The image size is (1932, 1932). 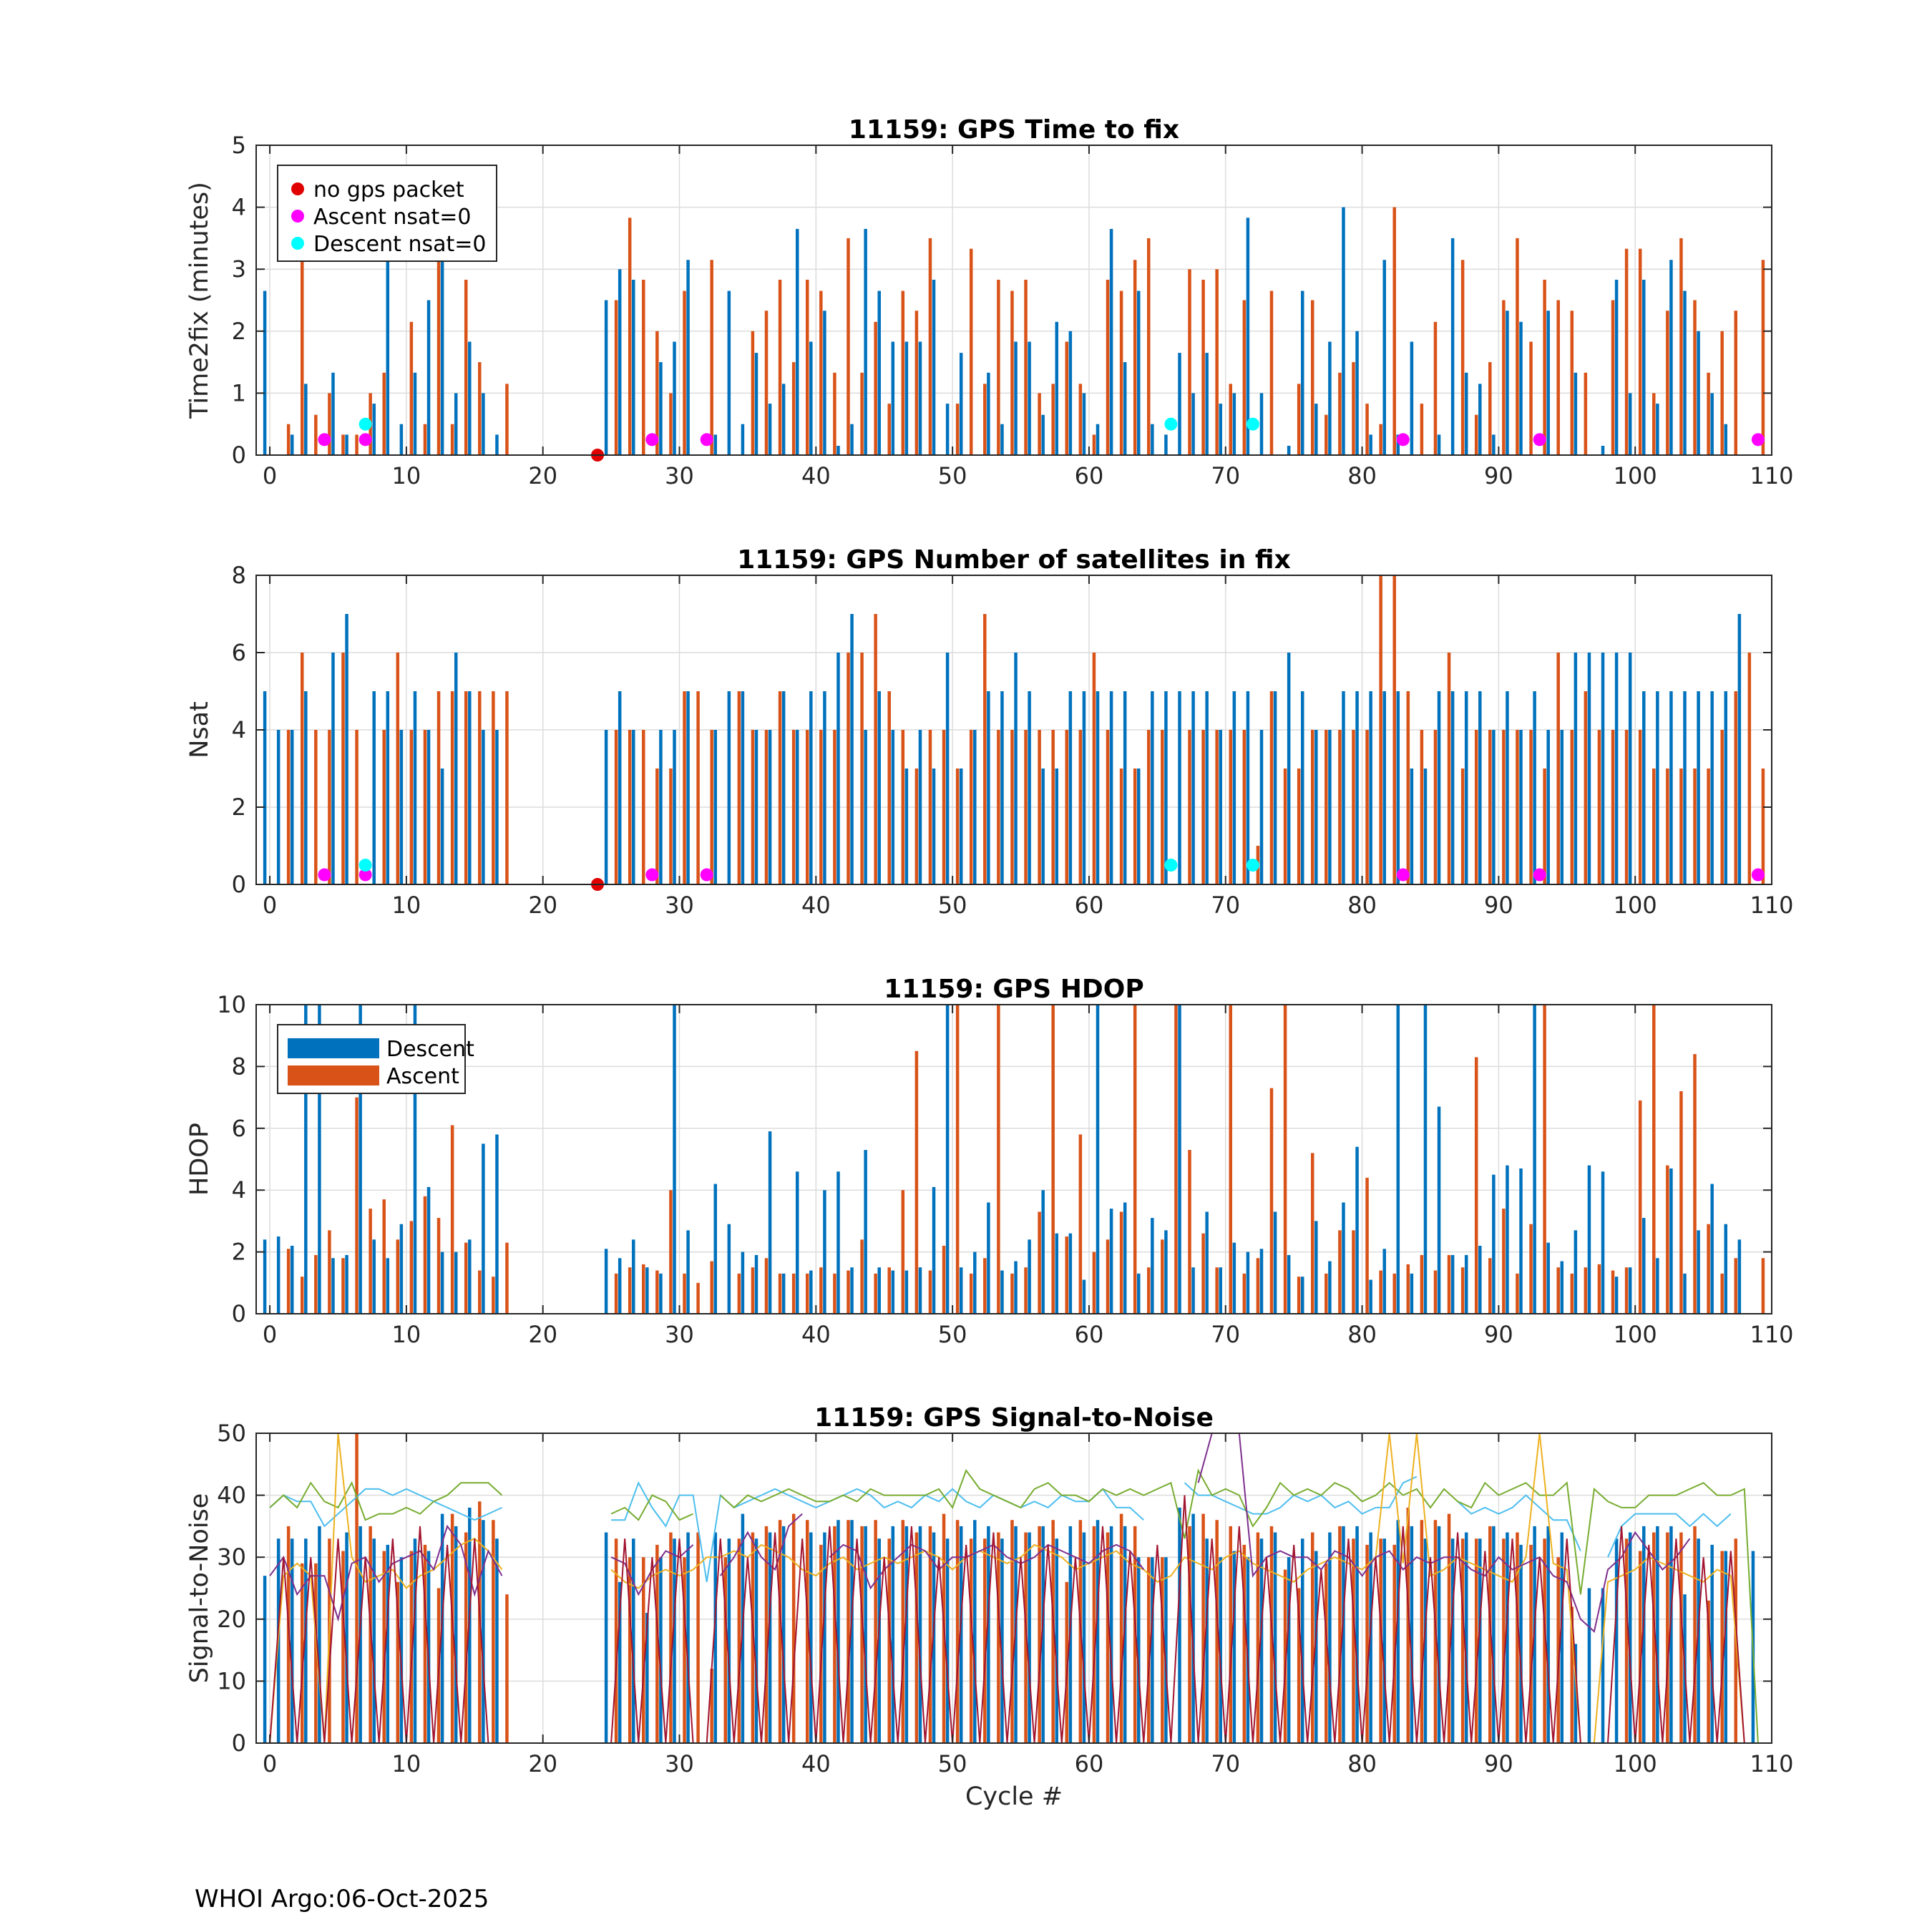 I want to click on x-tick-label: 80, so click(x=1362, y=1334).